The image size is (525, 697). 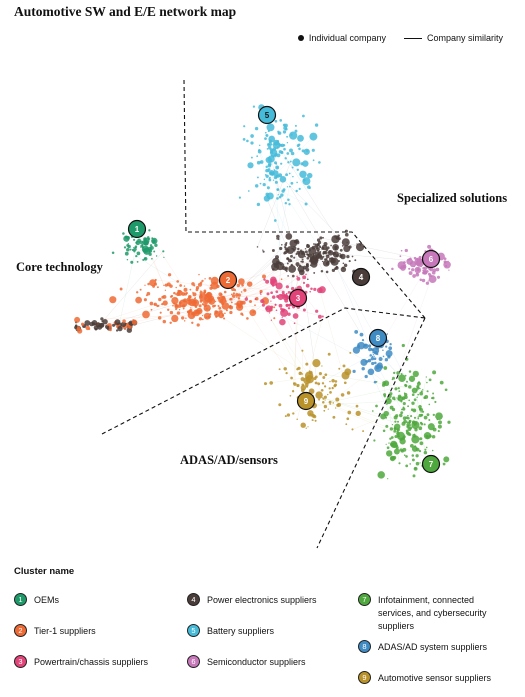 I want to click on cluster-legend-item-9: 9 Automotive sensor suppliers, so click(x=424, y=678).